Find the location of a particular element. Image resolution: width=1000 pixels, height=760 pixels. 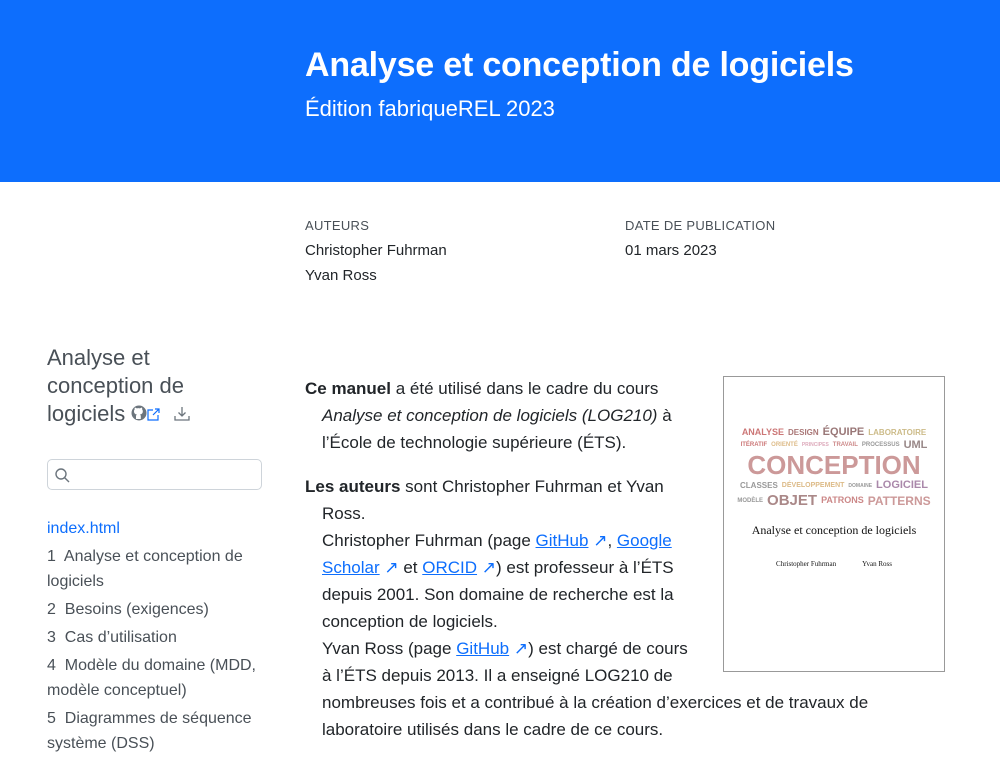

toc-label: Cas d’utilisation is located at coordinates (120, 637).